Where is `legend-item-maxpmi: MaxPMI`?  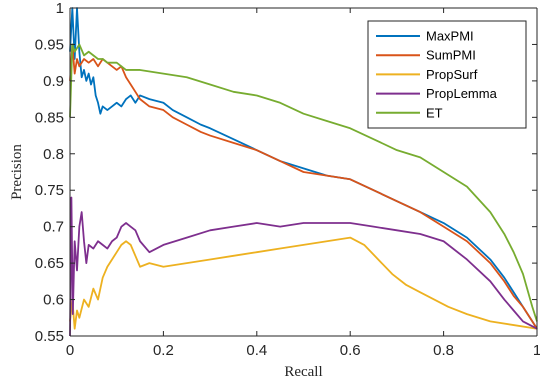 legend-item-maxpmi: MaxPMI is located at coordinates (425, 36).